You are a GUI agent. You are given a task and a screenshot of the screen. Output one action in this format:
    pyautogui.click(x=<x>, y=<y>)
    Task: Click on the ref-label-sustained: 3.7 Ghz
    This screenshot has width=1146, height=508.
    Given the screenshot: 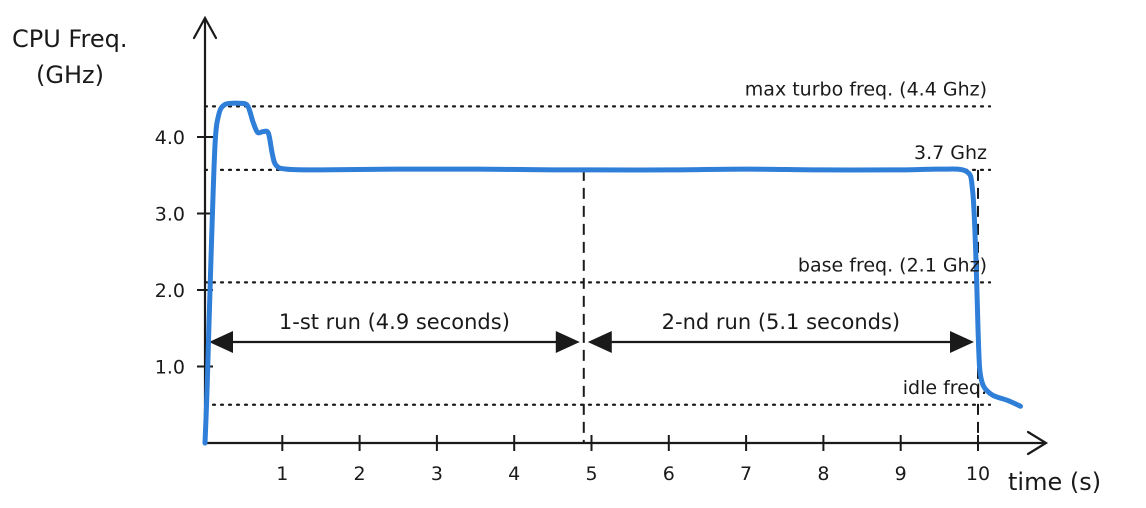 What is the action you would take?
    pyautogui.click(x=950, y=153)
    